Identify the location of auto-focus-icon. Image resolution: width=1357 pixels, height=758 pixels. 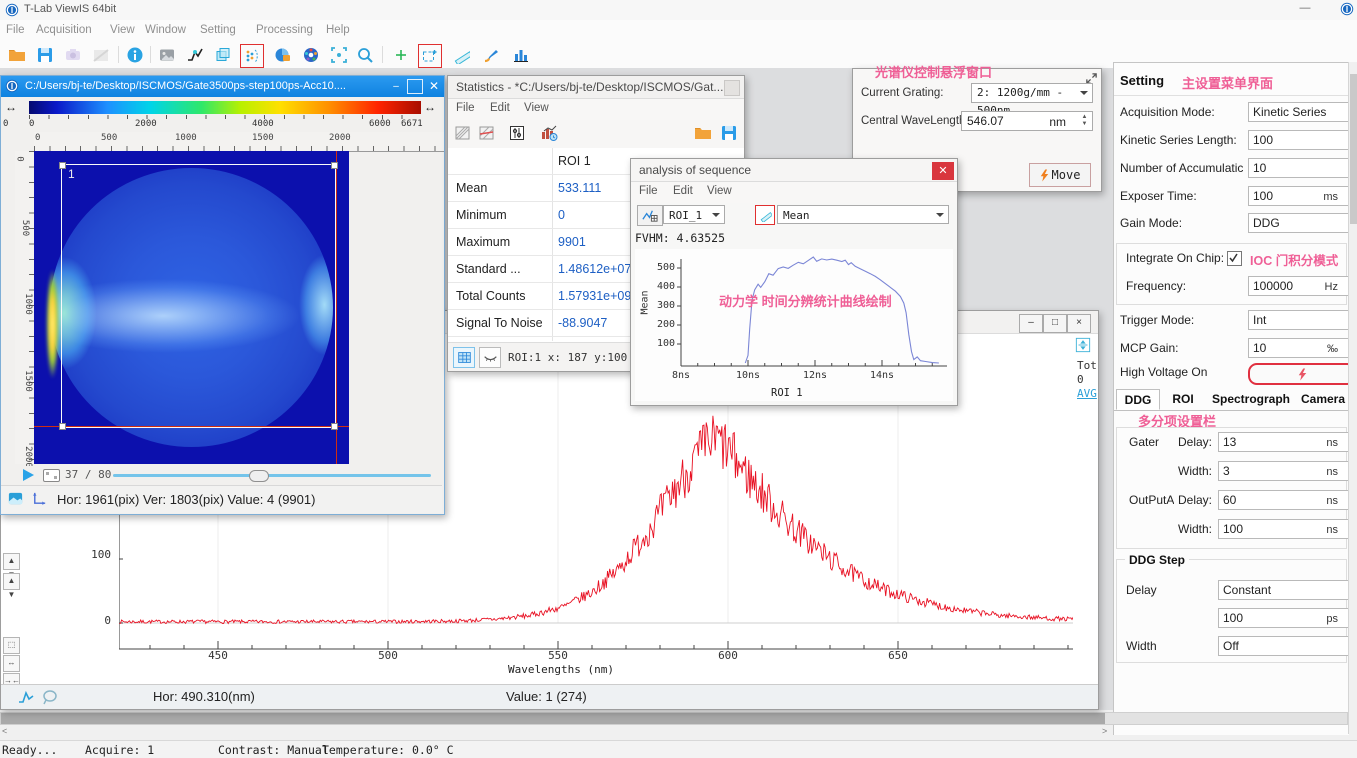
(339, 55).